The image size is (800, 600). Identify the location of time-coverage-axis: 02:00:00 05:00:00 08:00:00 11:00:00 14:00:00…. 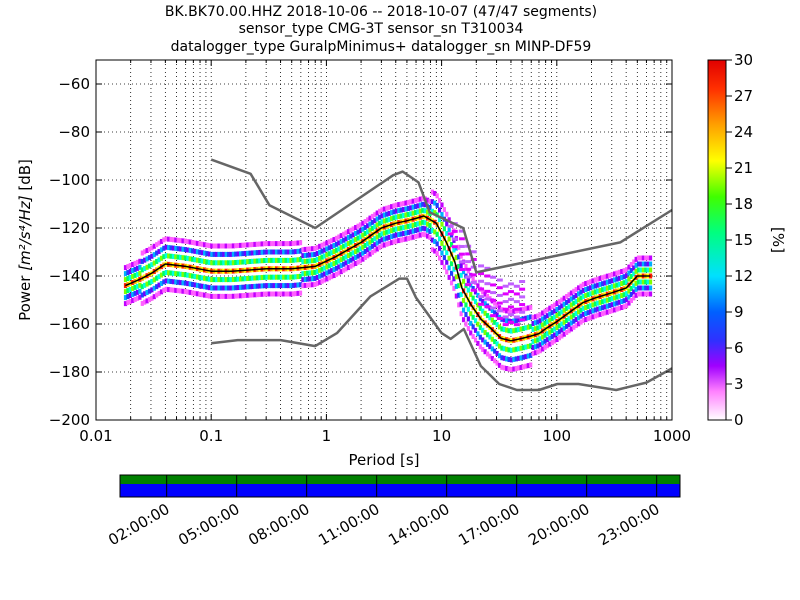
(393, 511).